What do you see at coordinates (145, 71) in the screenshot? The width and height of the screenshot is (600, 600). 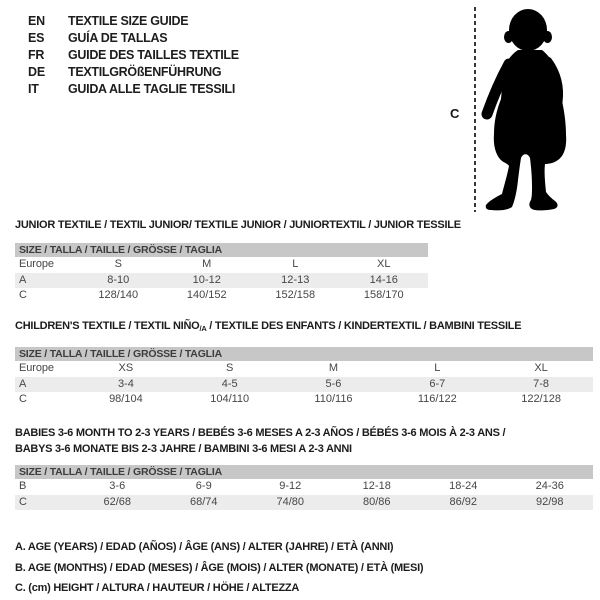 I see `language-title: TEXTILGRÖßENFÜHRUNG` at bounding box center [145, 71].